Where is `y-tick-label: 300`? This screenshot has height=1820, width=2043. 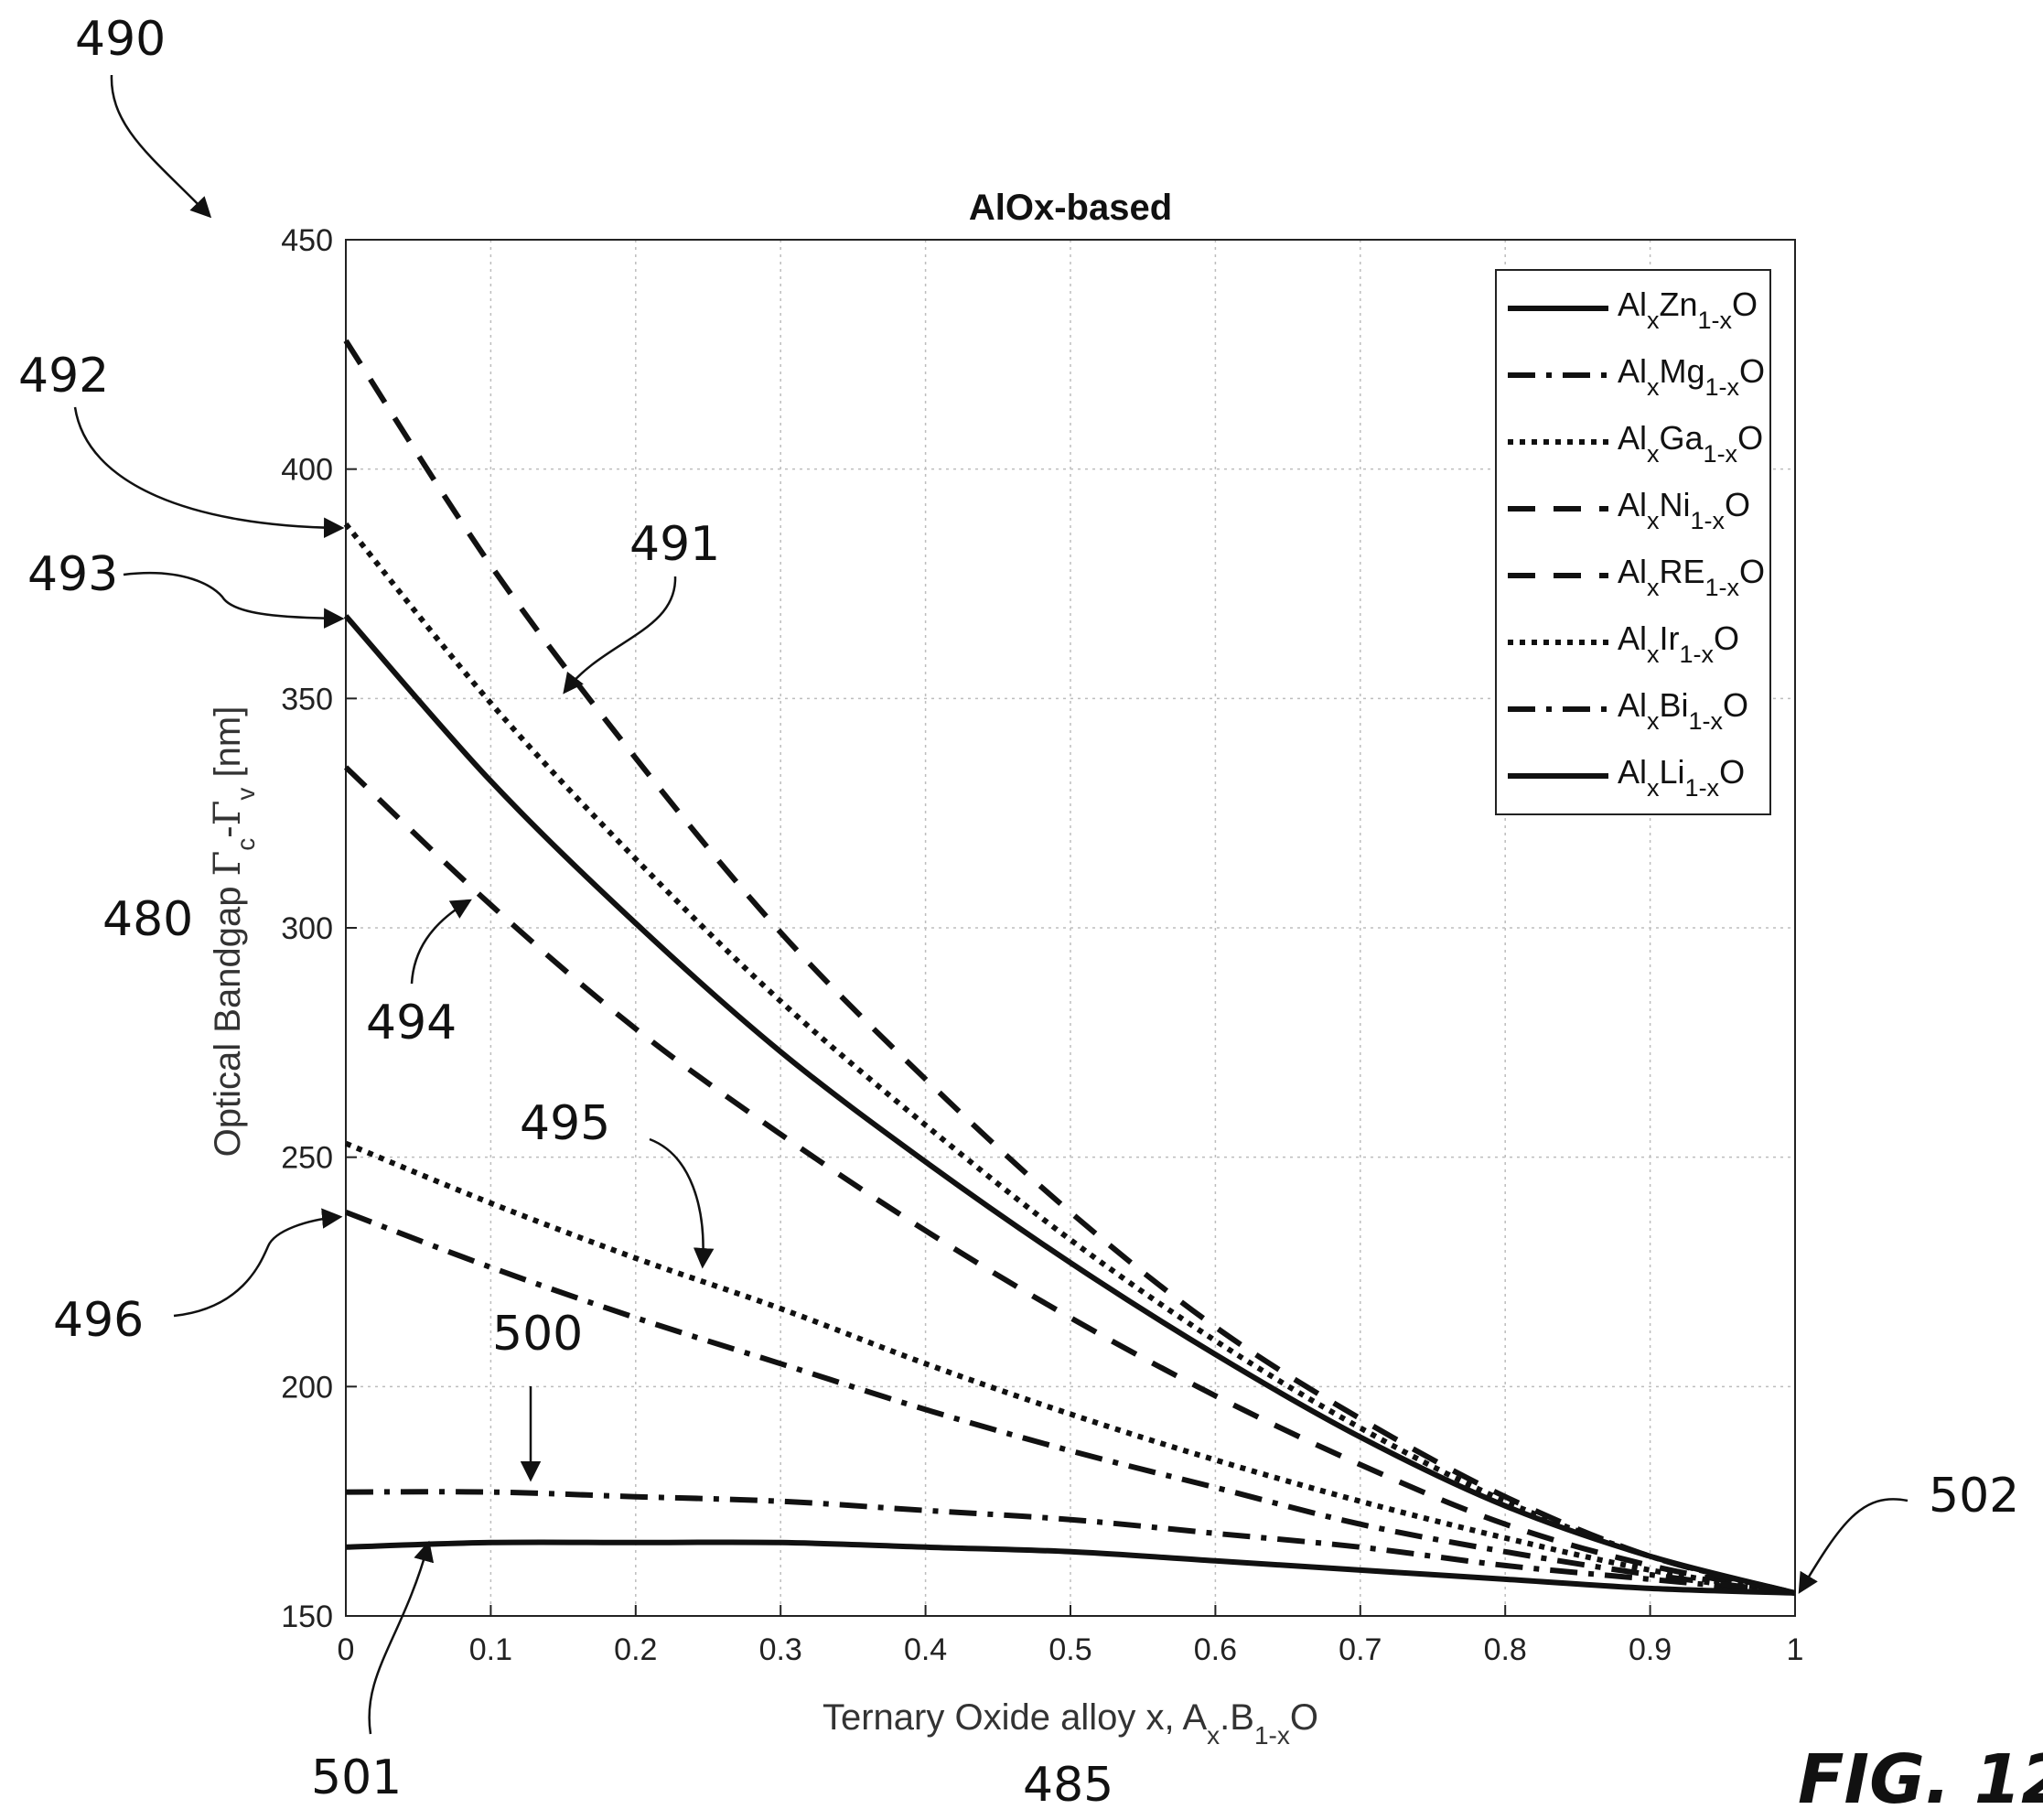 y-tick-label: 300 is located at coordinates (307, 928).